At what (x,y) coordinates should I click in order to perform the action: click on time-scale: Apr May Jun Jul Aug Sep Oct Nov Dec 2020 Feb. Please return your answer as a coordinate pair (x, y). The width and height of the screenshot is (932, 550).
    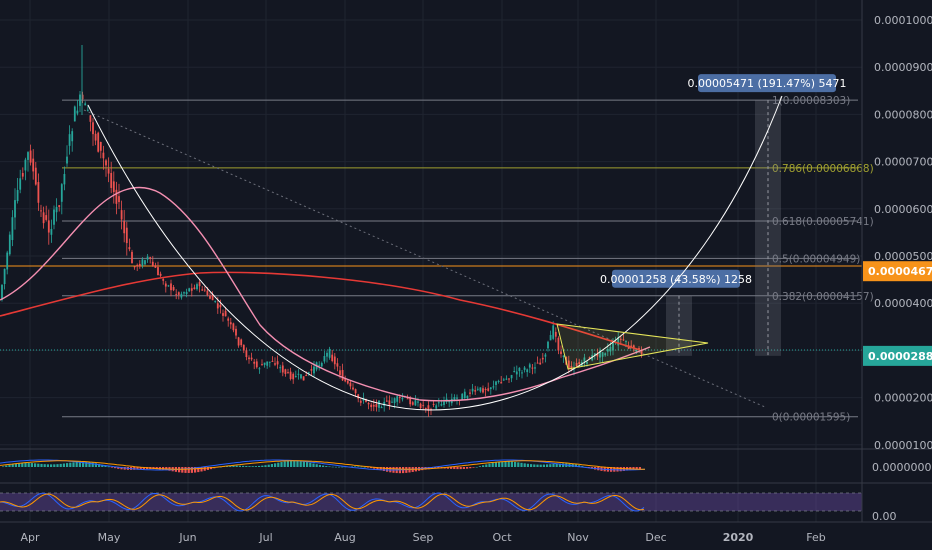
    Looking at the image, I should click on (422, 537).